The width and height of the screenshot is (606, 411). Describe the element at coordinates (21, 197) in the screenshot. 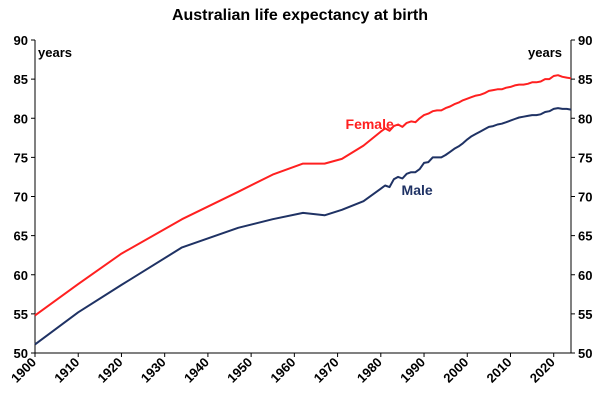

I see `y-tick-label-left: 70` at that location.